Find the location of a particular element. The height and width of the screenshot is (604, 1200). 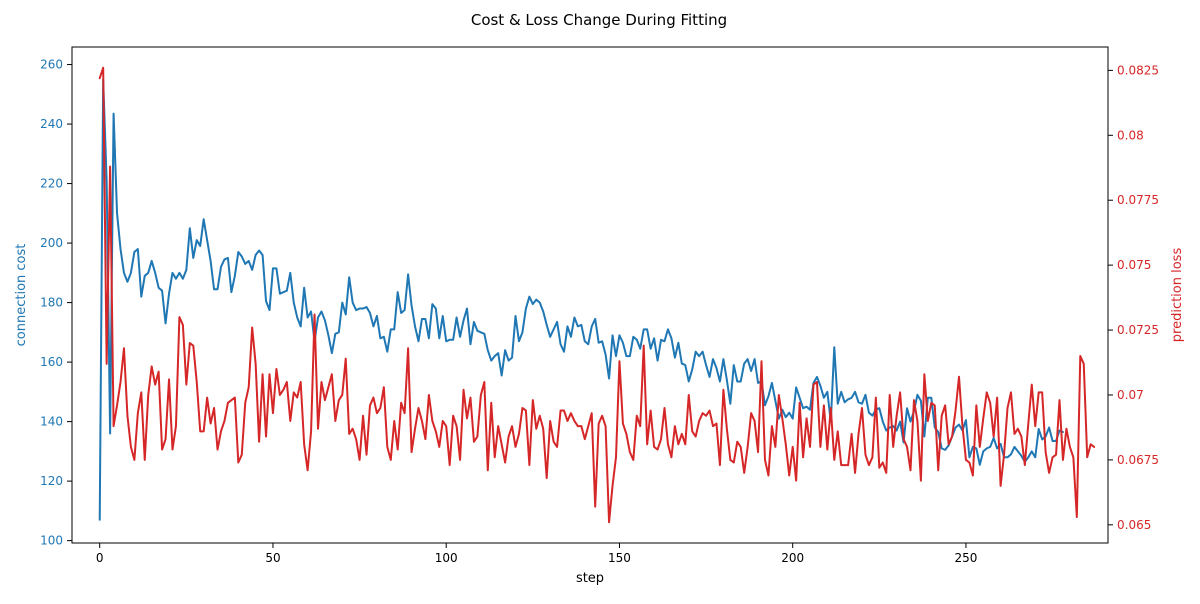

x-tick-label: 100 is located at coordinates (446, 558).